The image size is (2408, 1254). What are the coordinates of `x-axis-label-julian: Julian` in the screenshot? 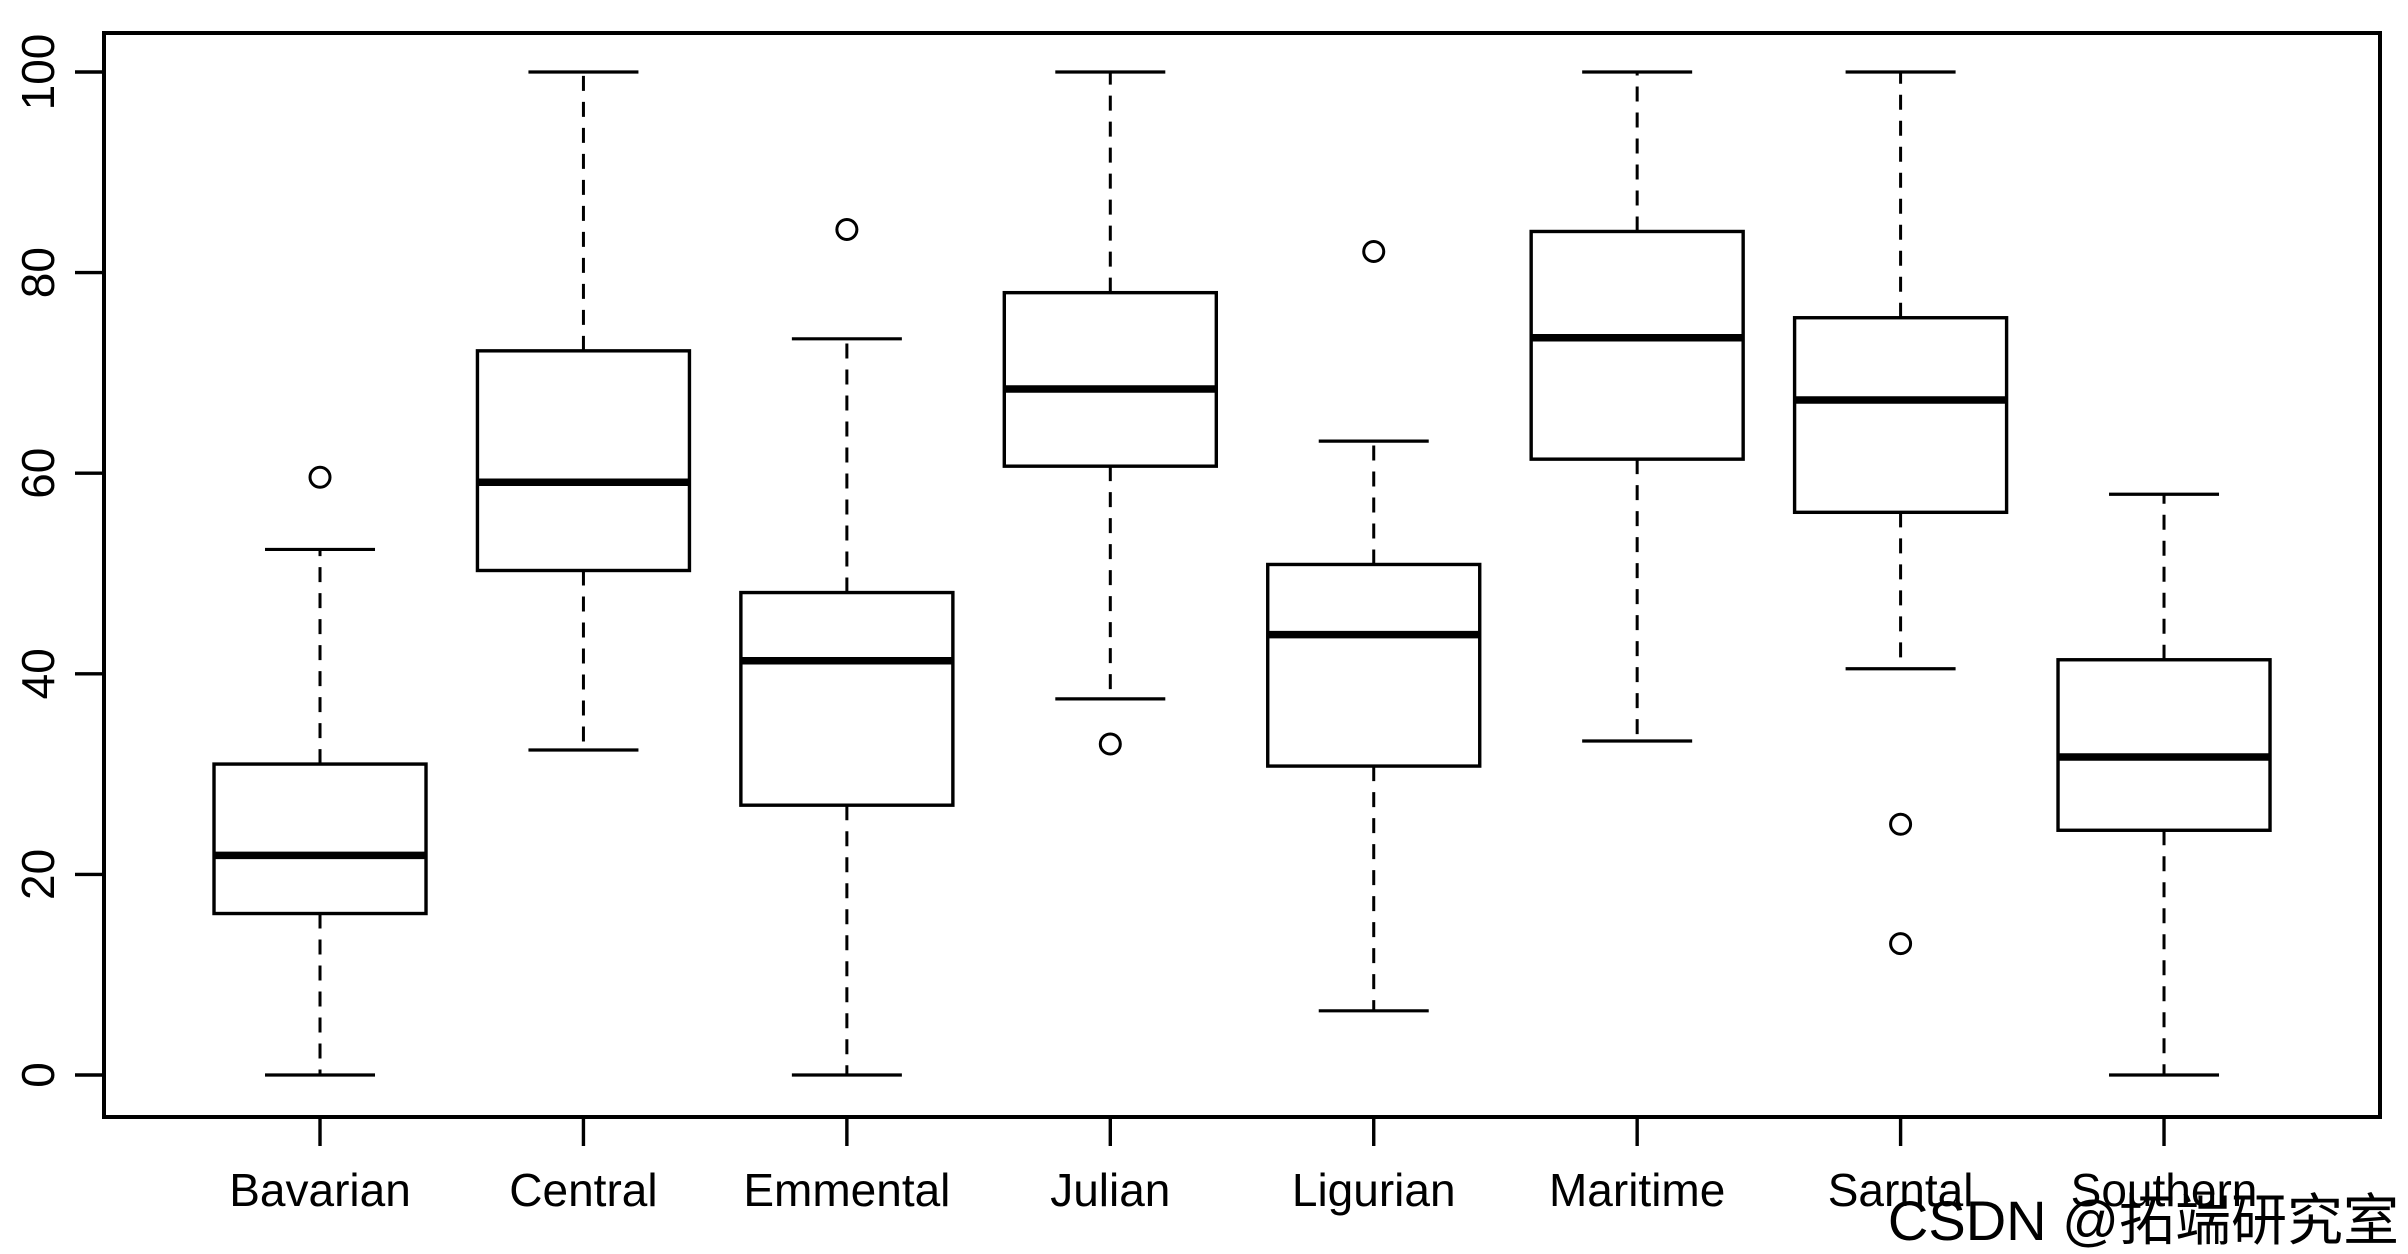 It's located at (1110, 1190).